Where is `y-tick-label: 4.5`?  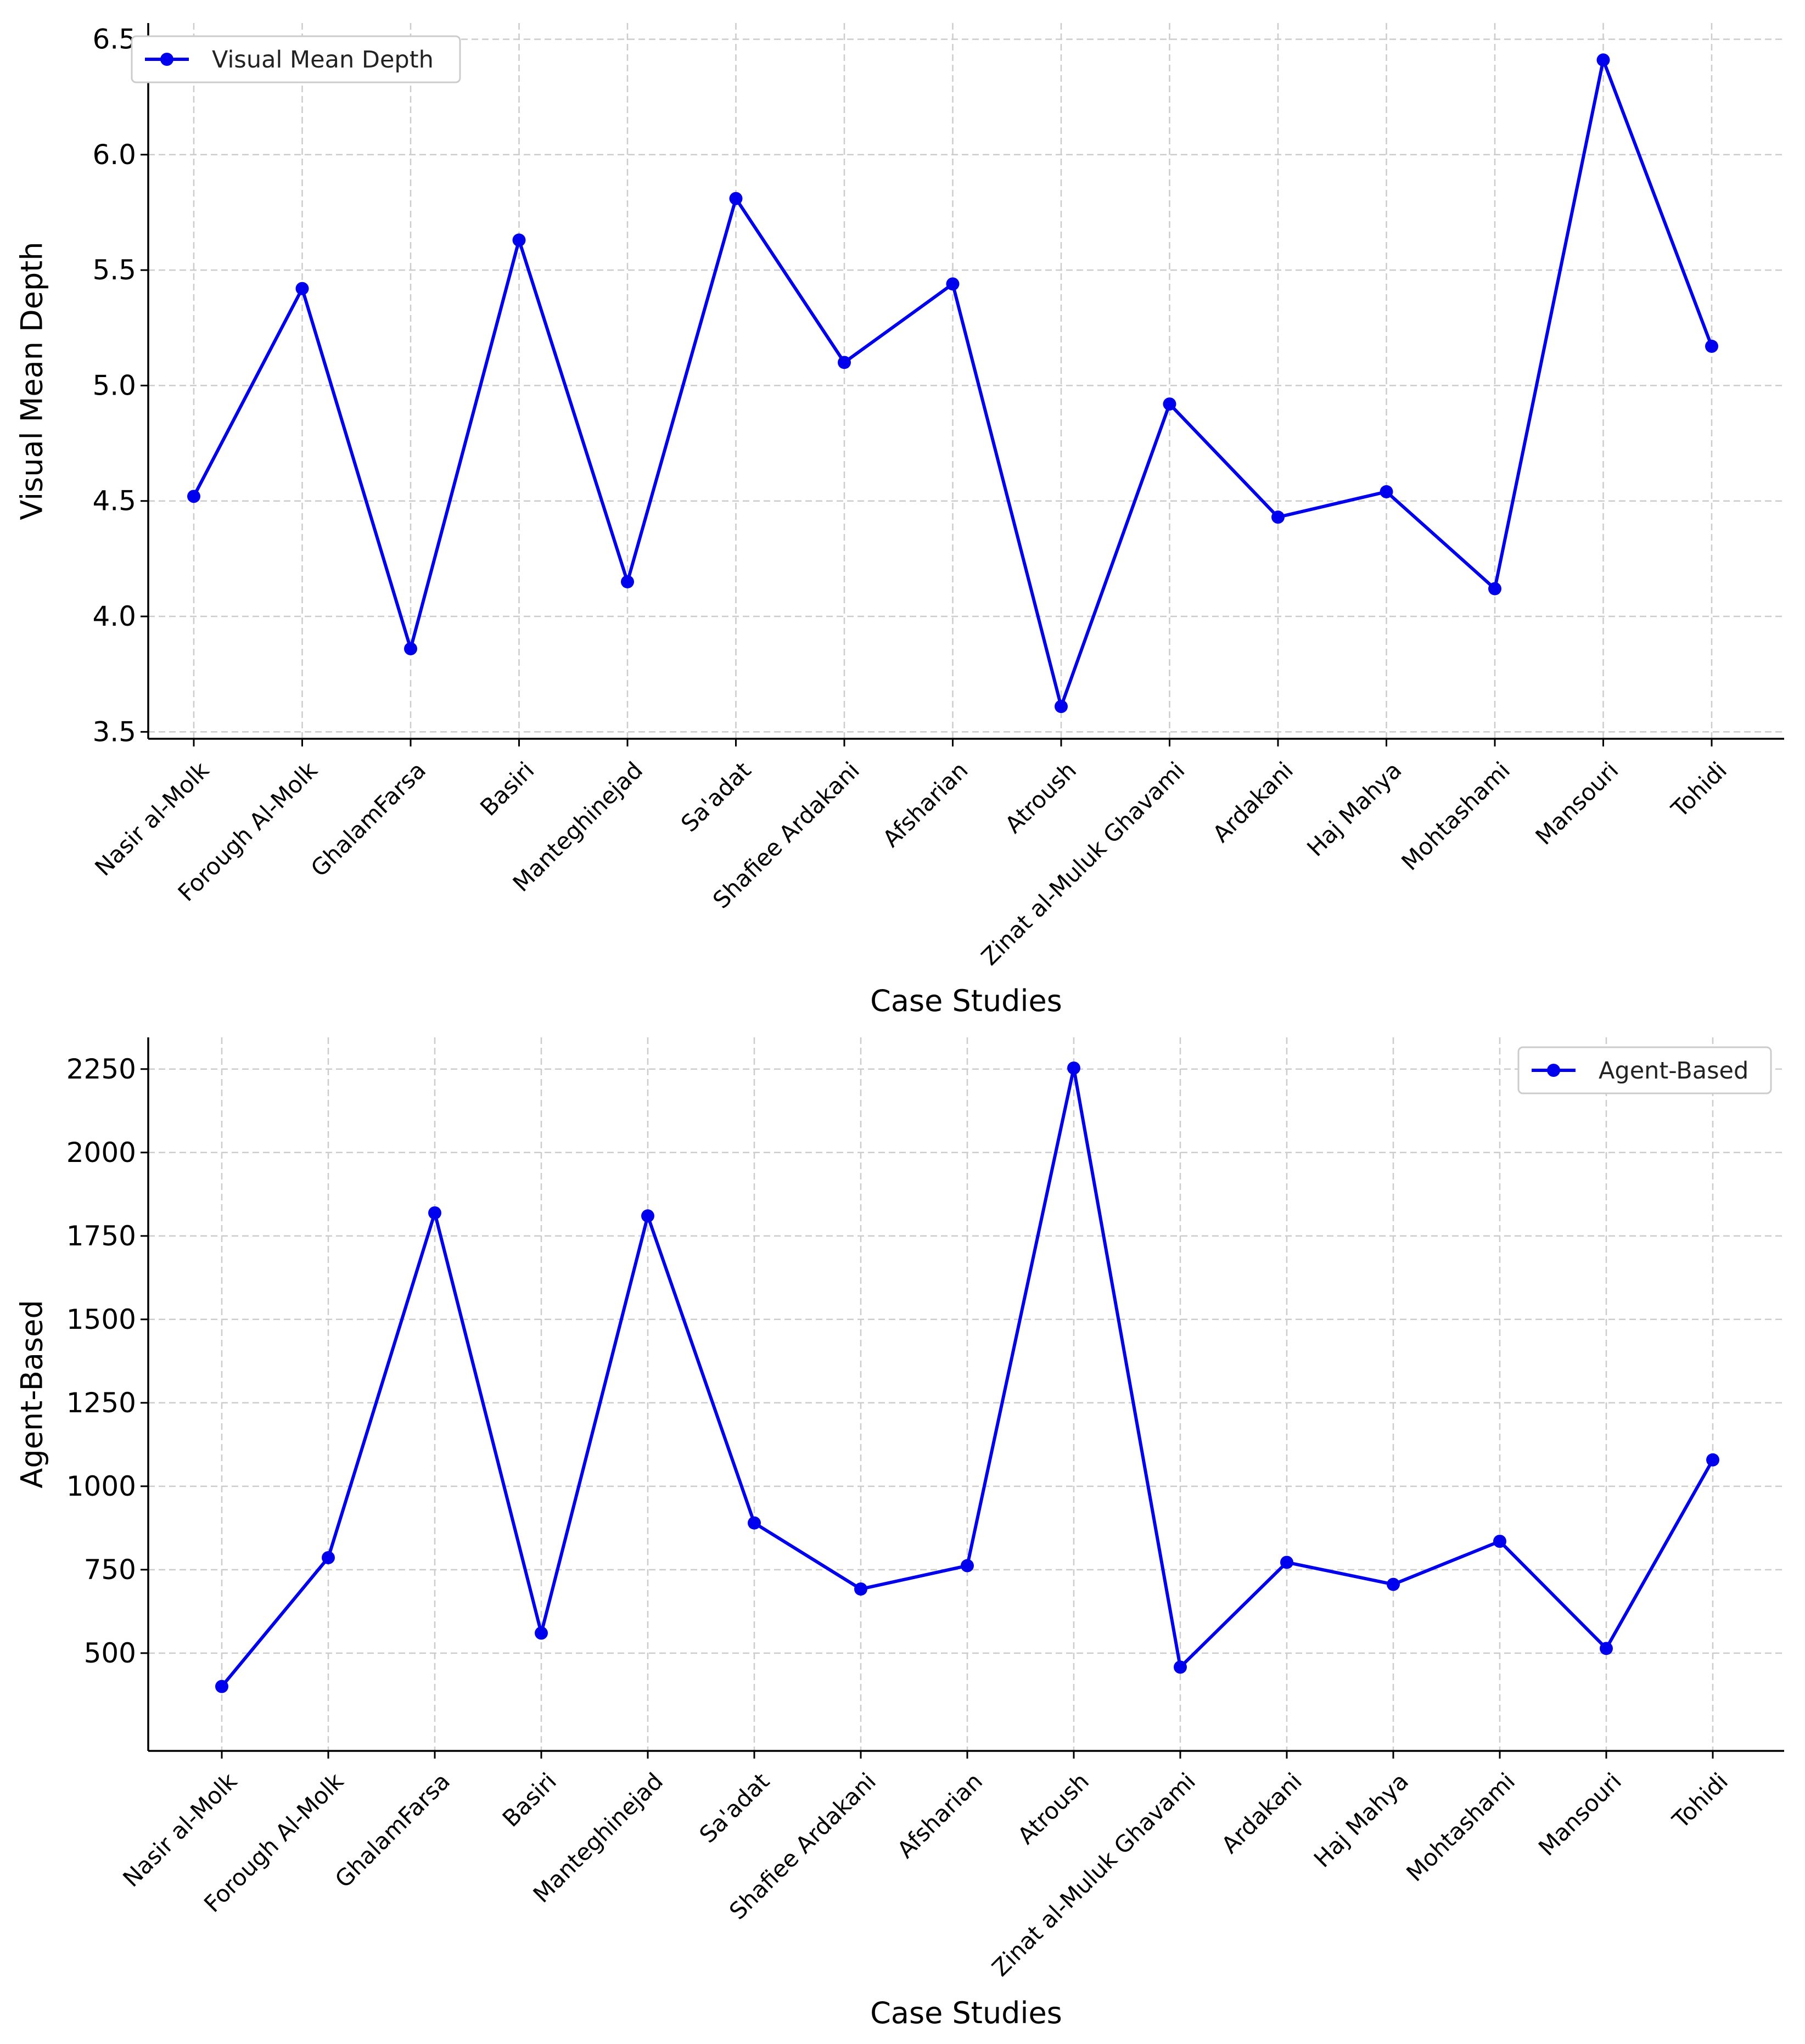 y-tick-label: 4.5 is located at coordinates (114, 501).